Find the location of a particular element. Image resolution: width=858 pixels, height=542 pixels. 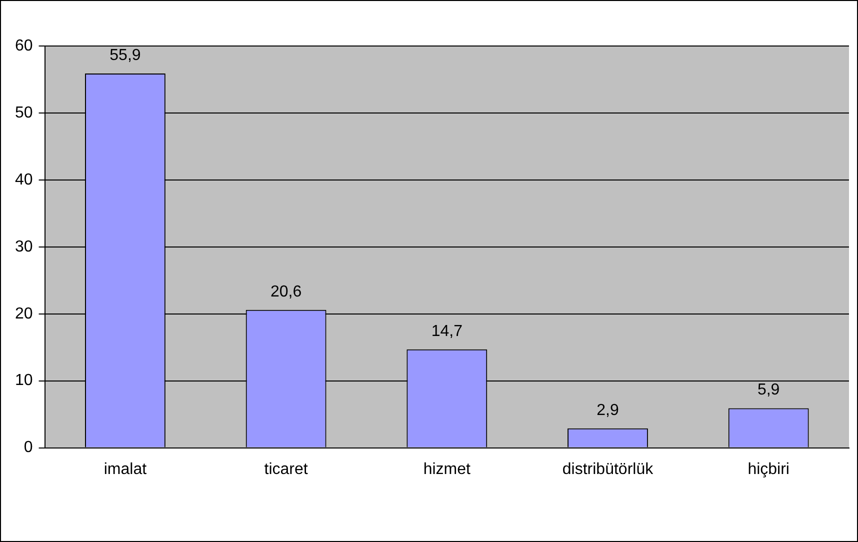

y-tick-label: 60 is located at coordinates (24, 45).